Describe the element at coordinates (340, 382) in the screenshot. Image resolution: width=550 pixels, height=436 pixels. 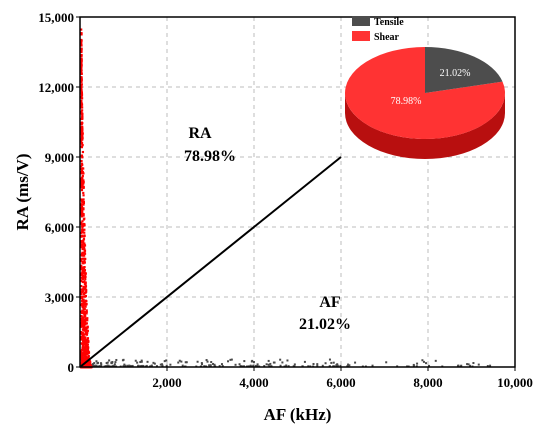
I see `x-tick-label: 6,000` at that location.